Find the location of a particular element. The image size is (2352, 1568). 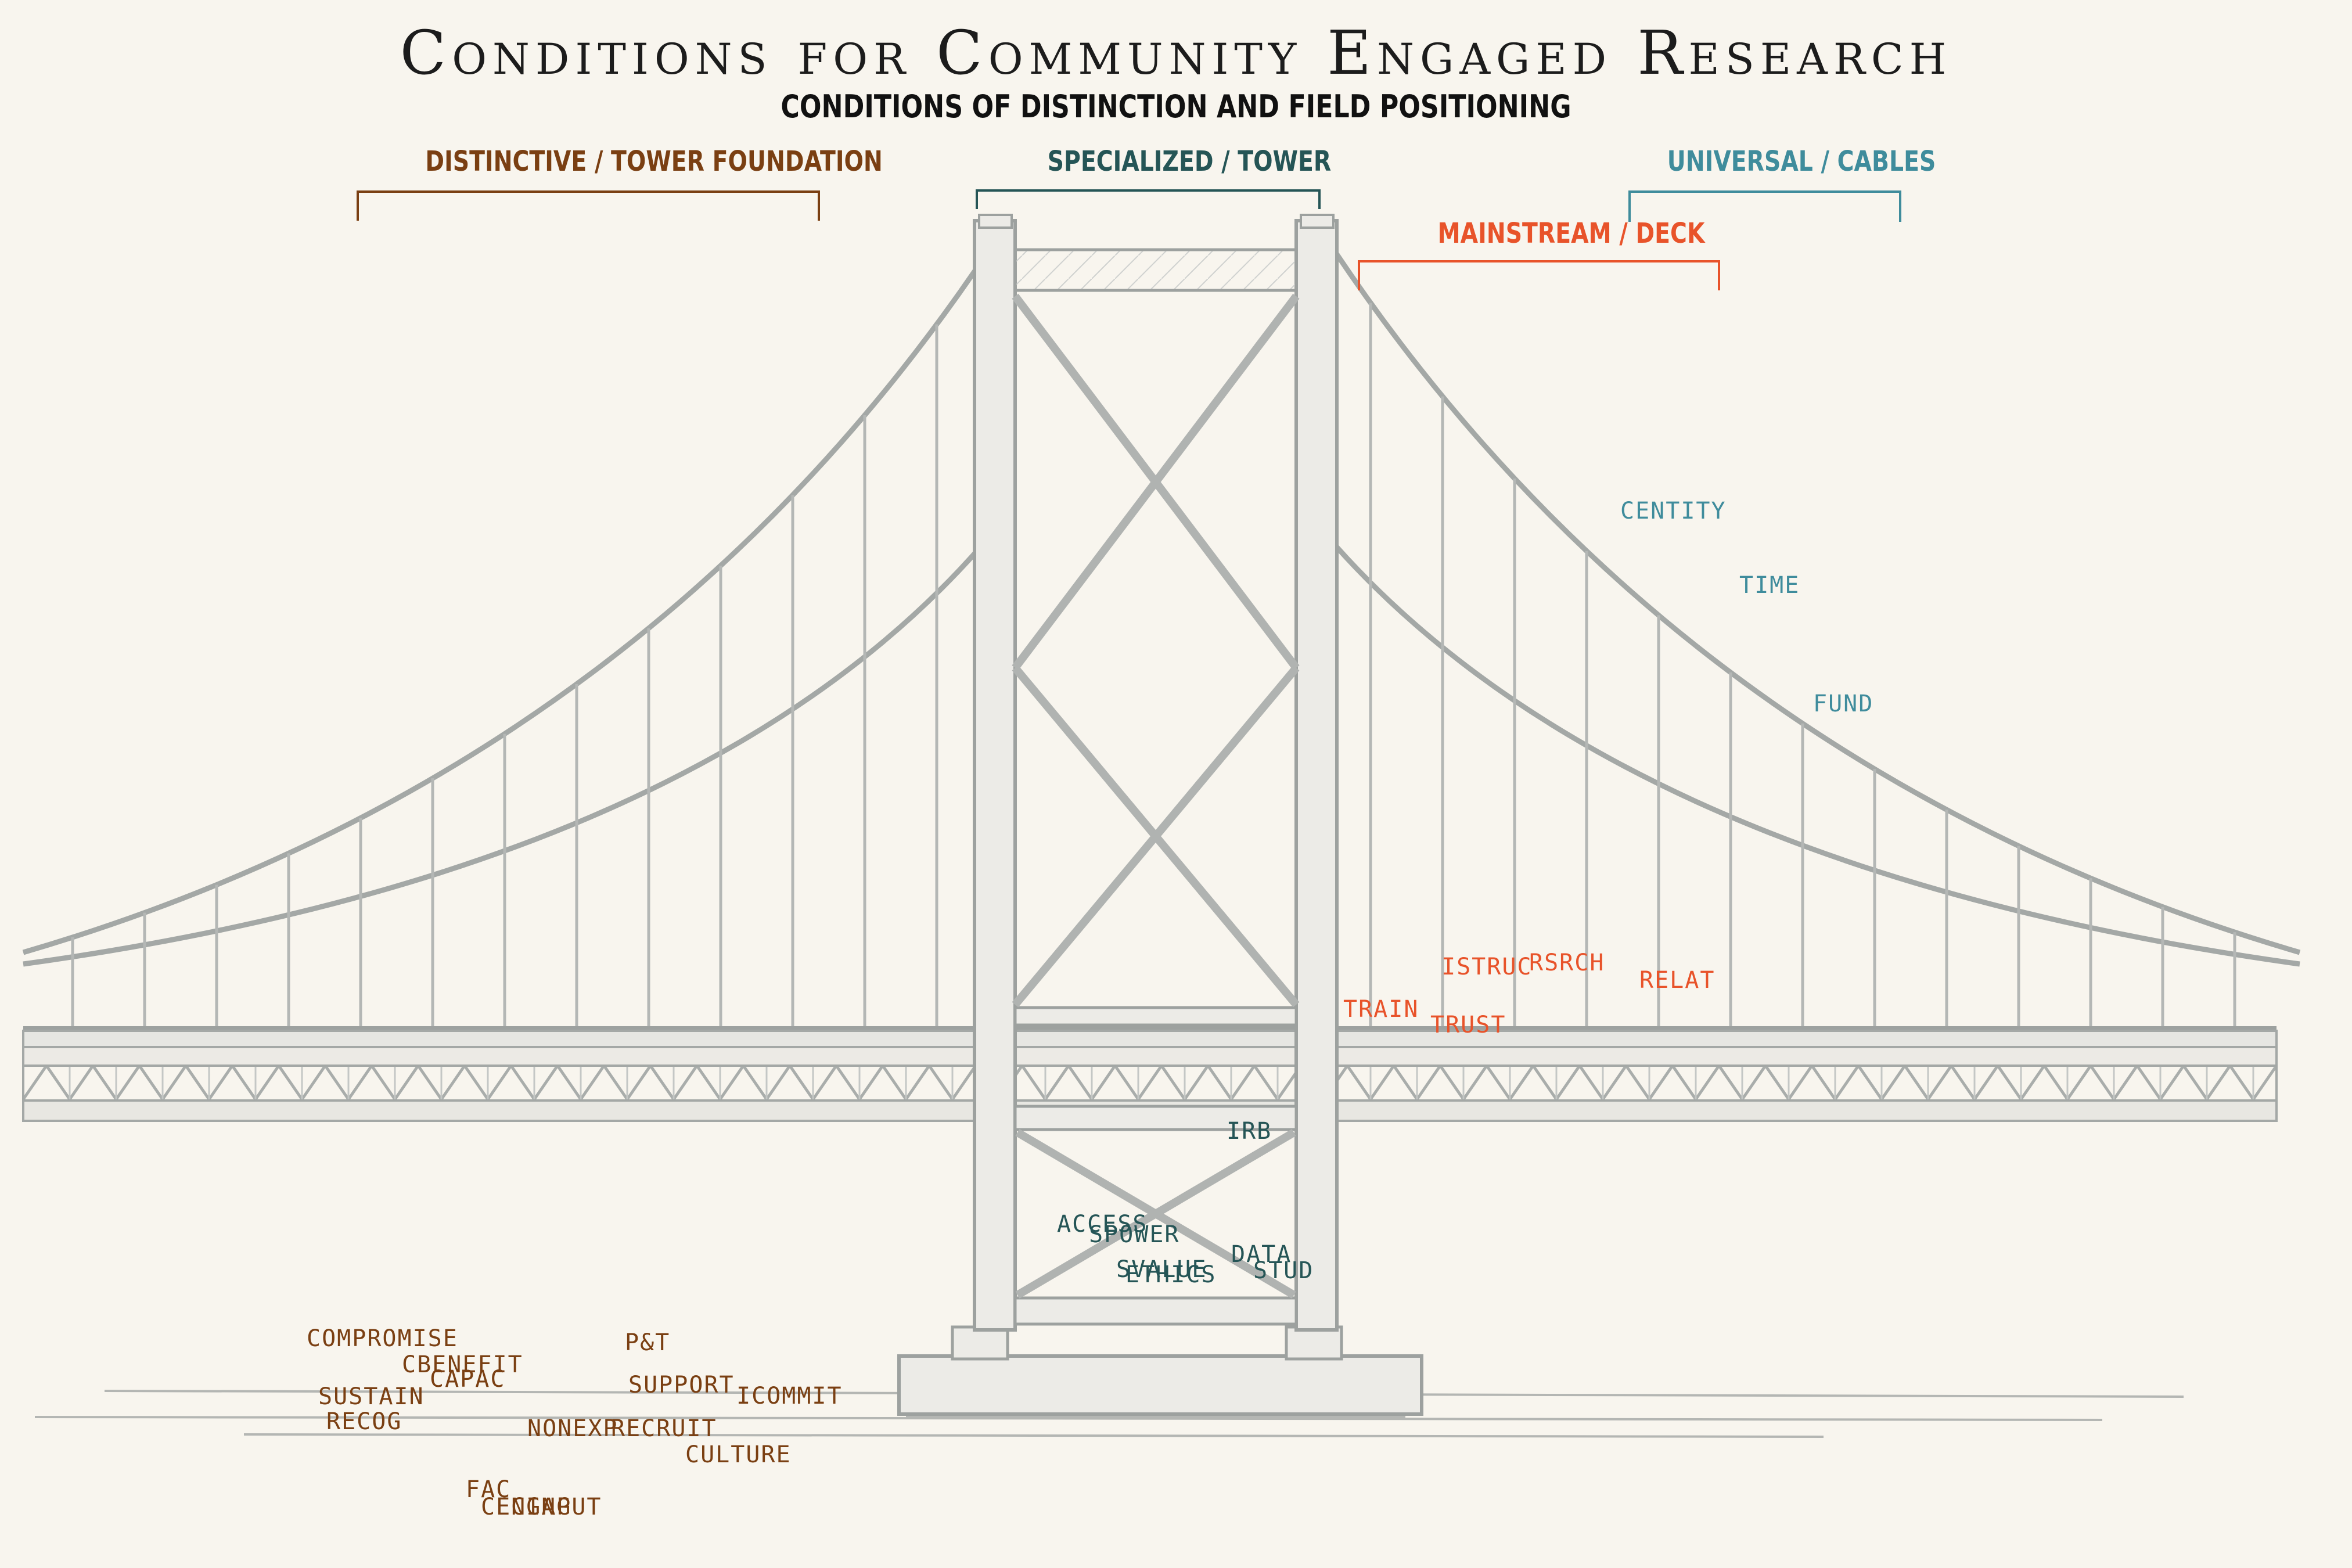

term-label: SUSTAIN is located at coordinates (372, 1396).